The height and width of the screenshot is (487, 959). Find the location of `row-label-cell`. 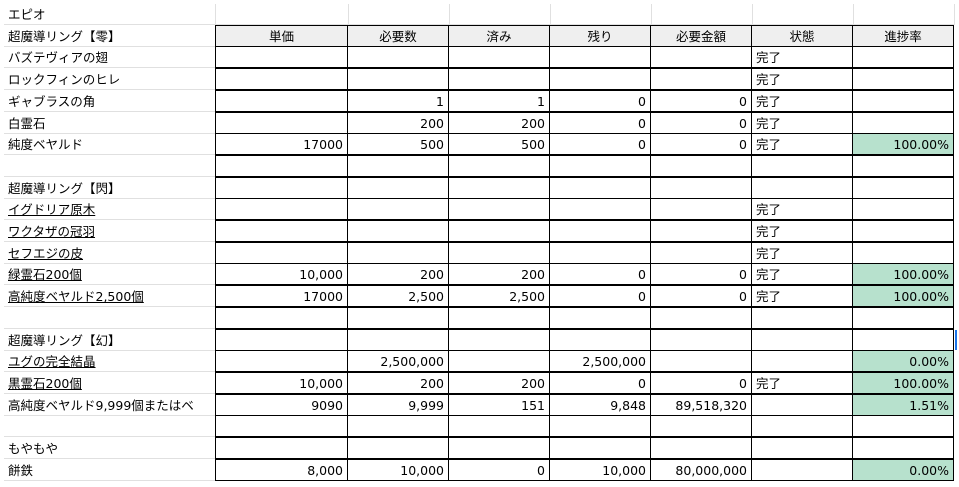

row-label-cell is located at coordinates (59, 427).